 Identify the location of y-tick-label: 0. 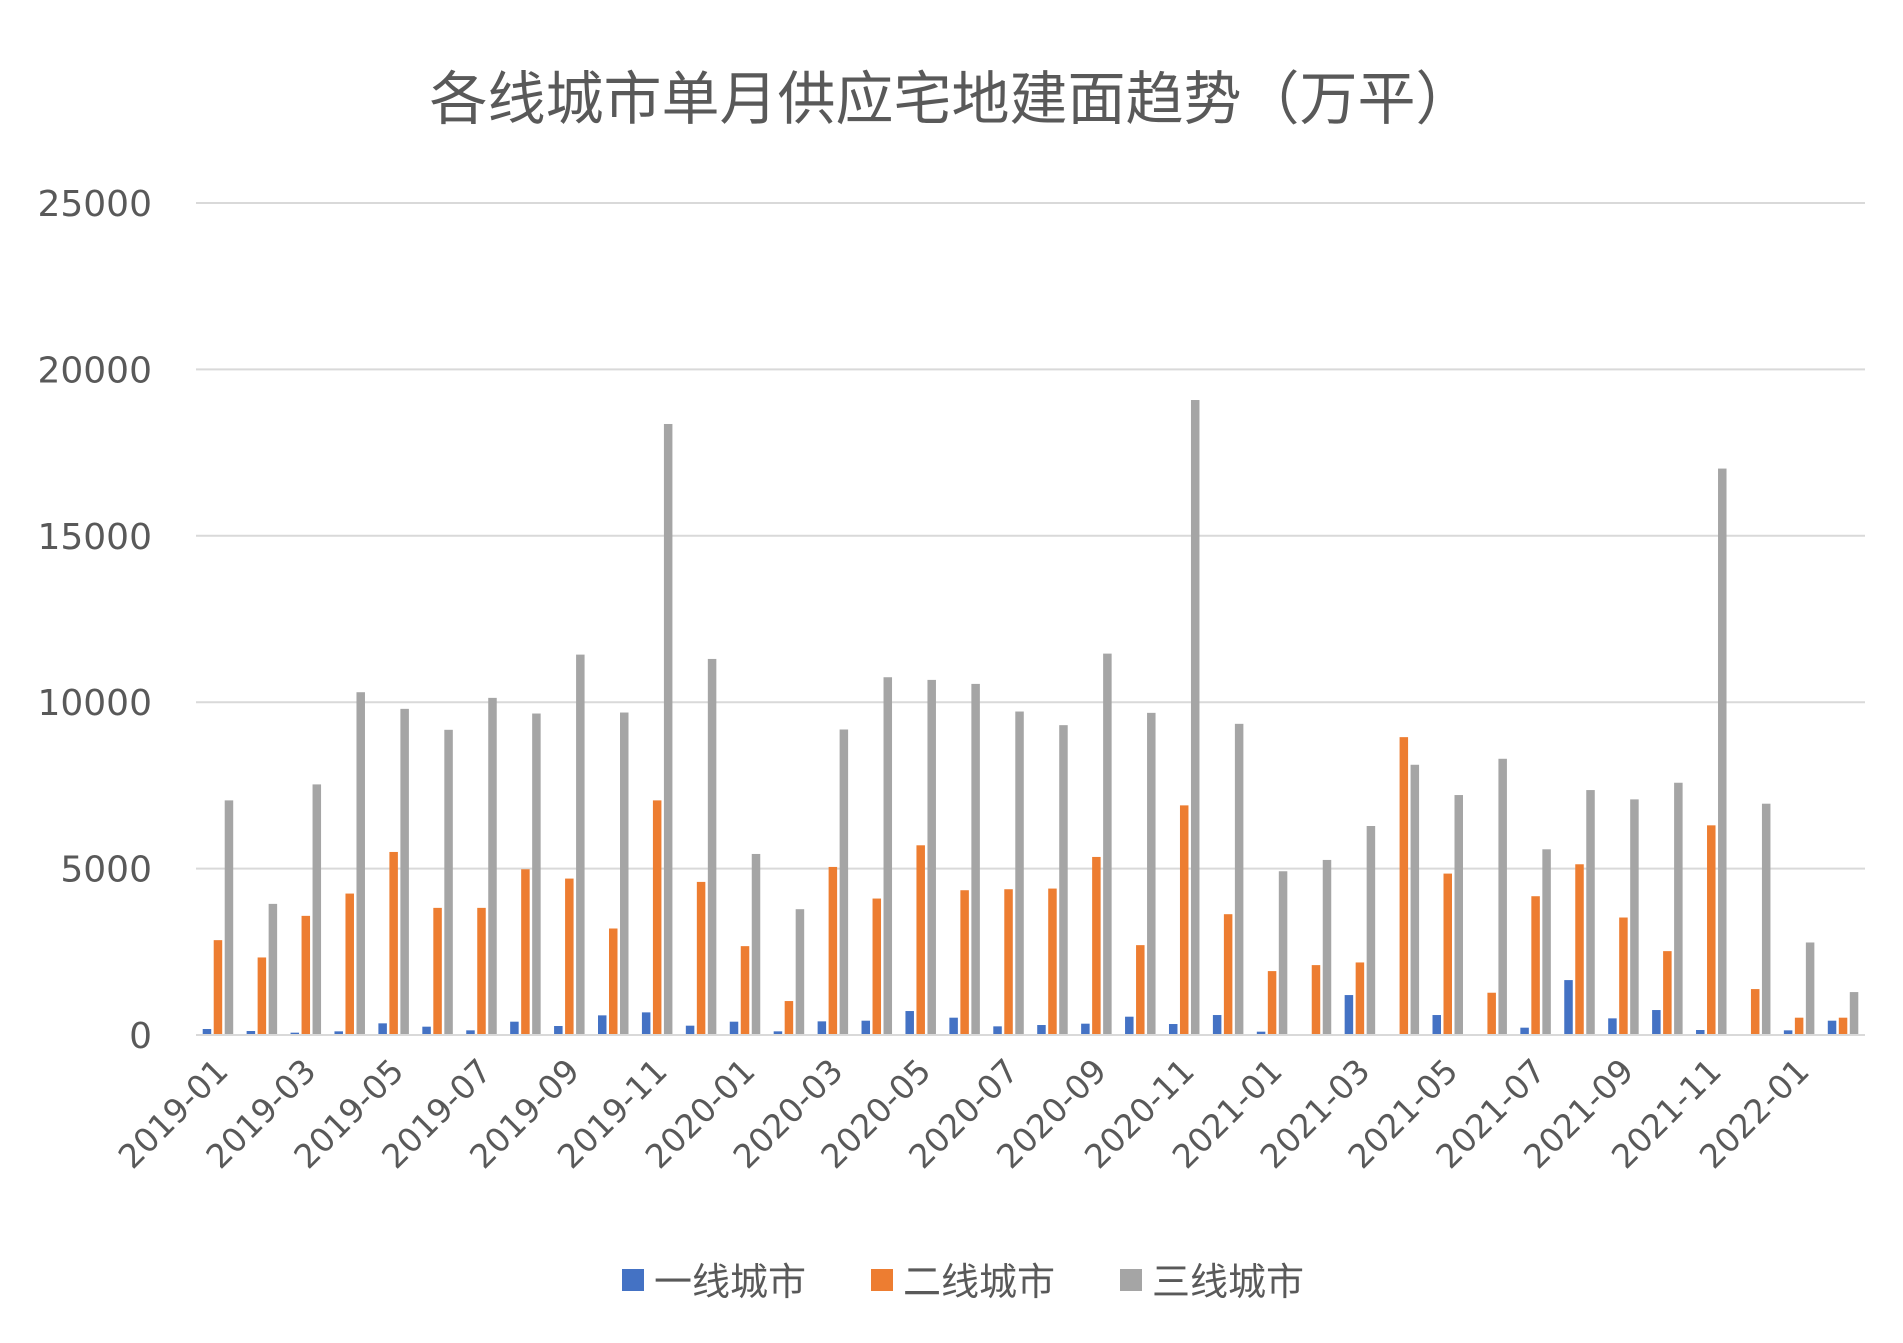
(140, 1036).